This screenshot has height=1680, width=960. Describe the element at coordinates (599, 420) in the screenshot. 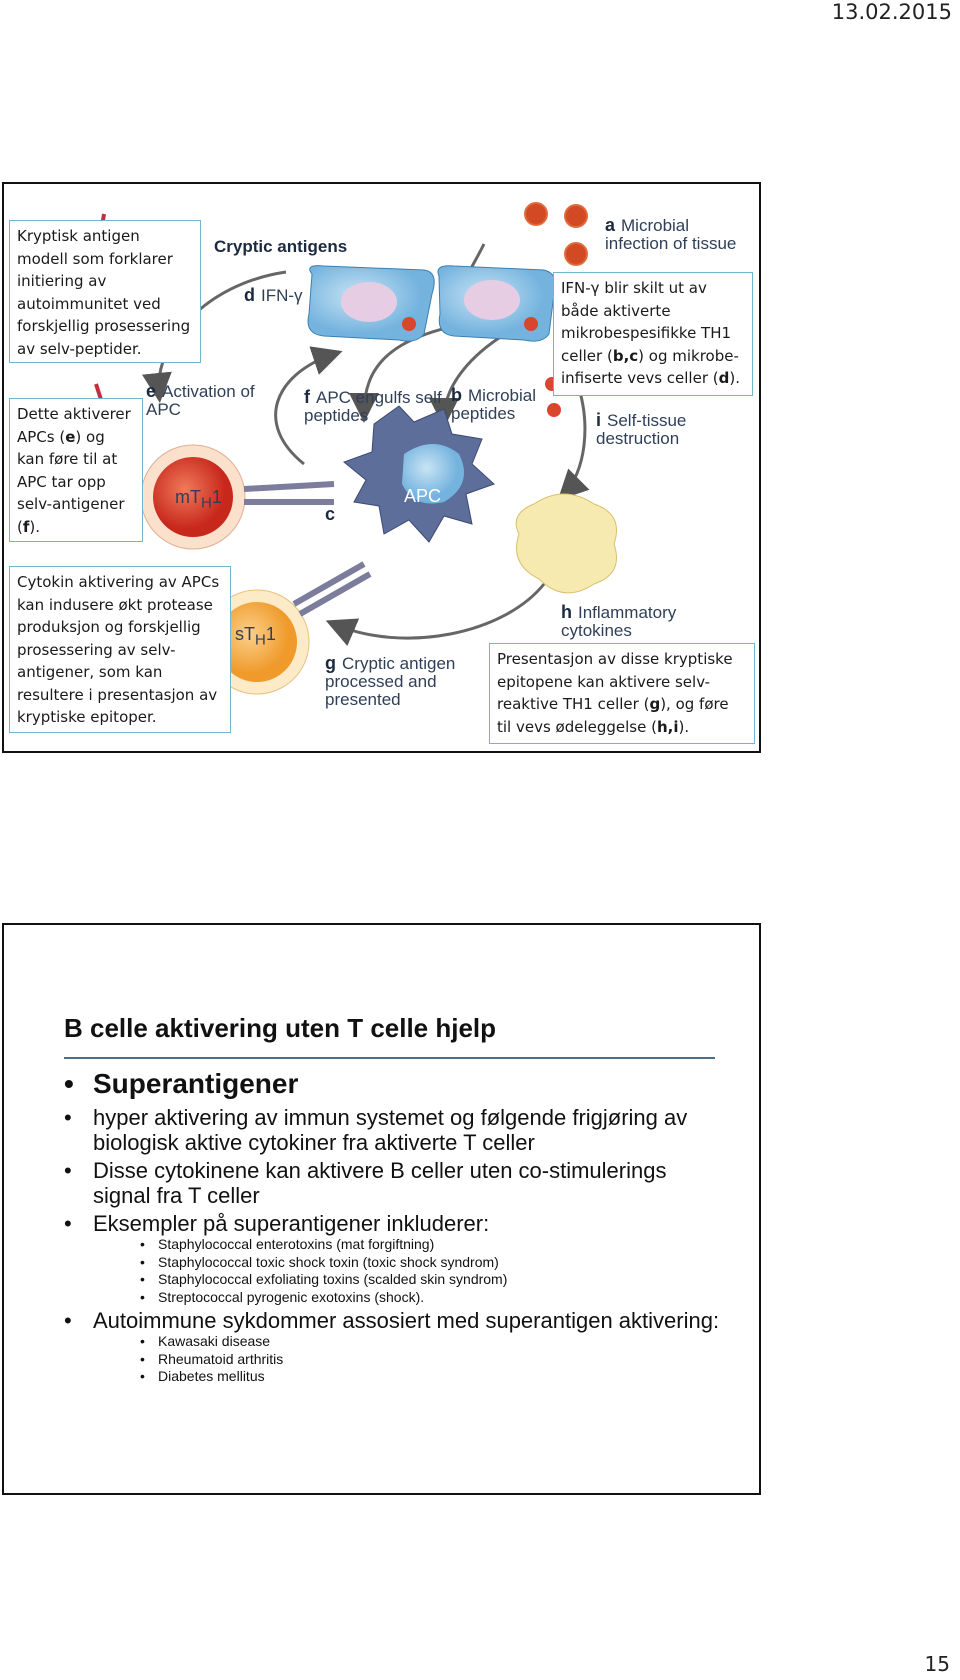

I see `label-letter: i` at that location.